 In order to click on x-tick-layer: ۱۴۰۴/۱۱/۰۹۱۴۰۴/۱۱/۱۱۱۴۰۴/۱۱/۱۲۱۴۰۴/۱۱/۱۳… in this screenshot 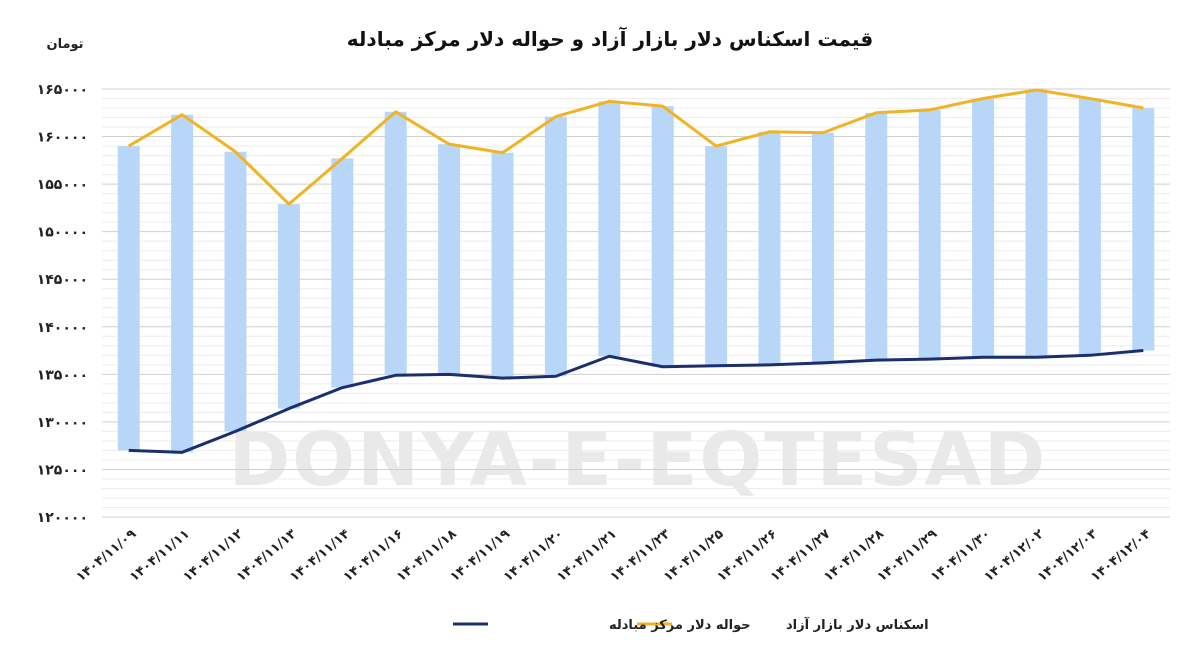, I will do `click(614, 556)`.